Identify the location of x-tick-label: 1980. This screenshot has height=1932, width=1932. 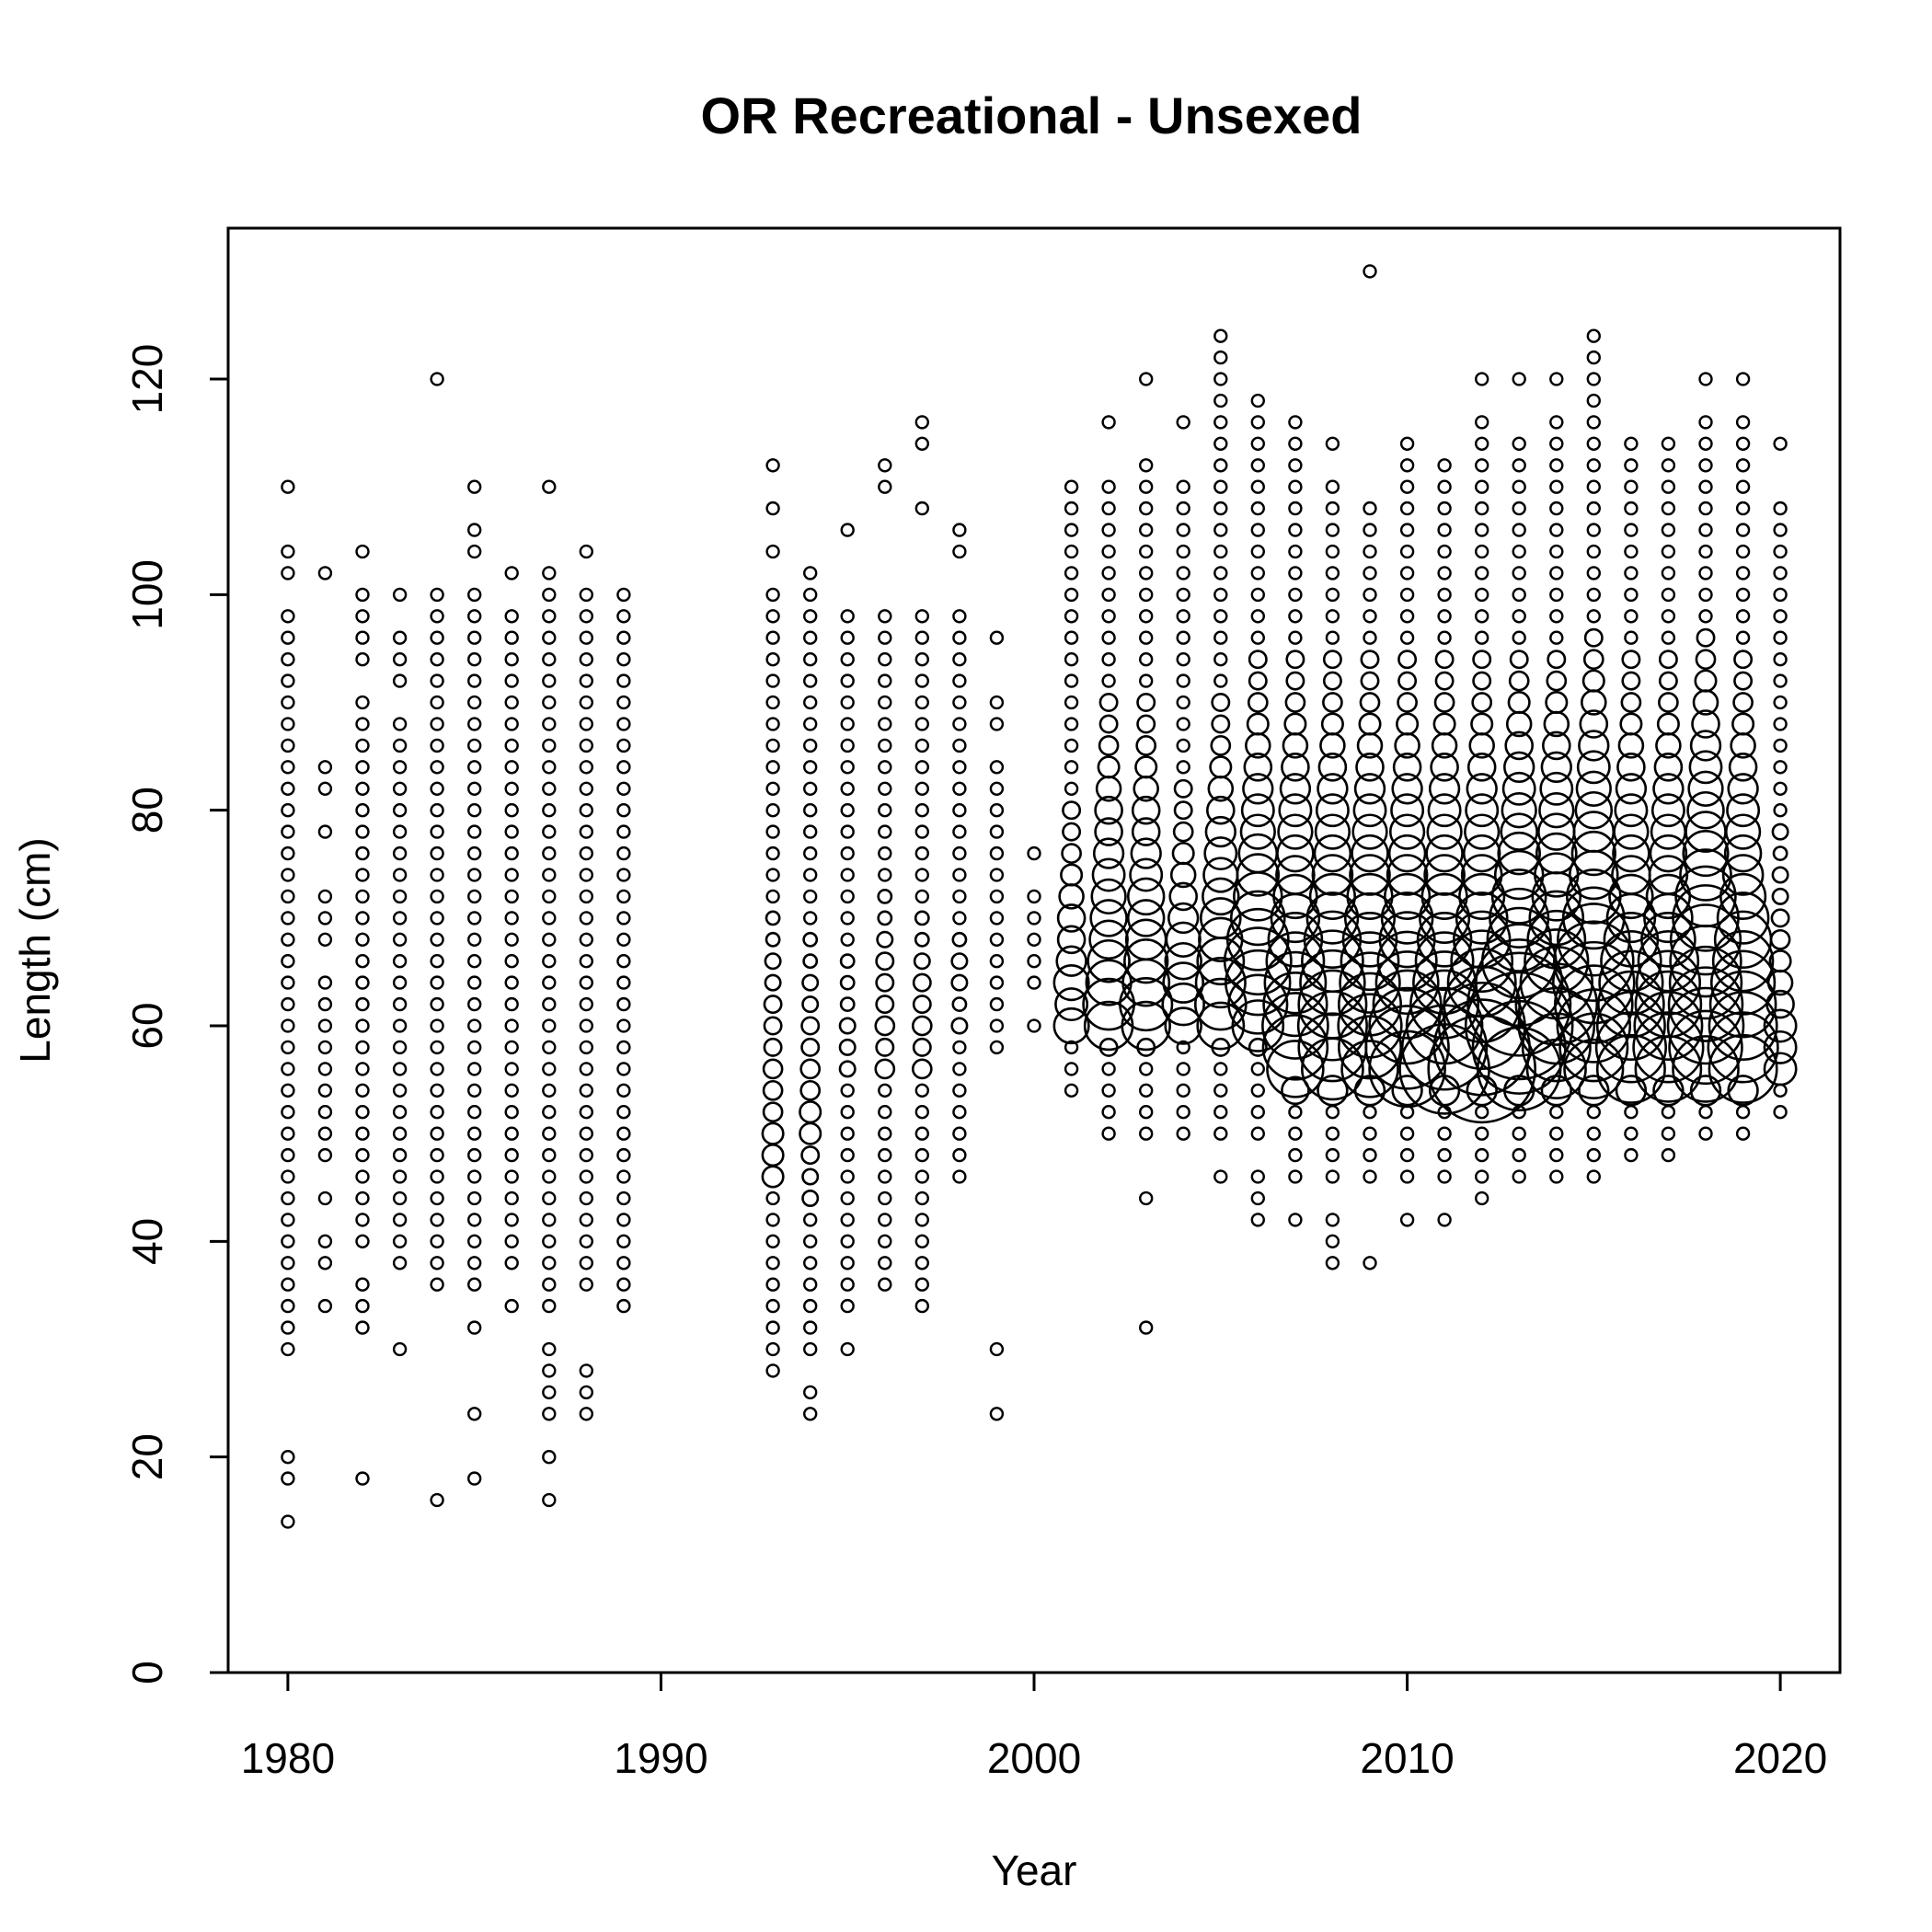
(288, 1758).